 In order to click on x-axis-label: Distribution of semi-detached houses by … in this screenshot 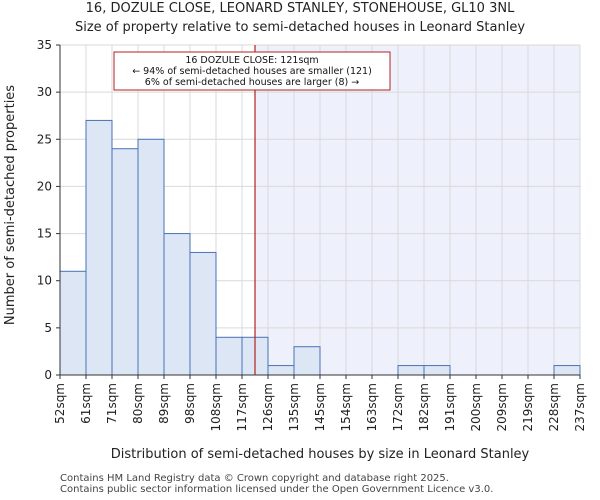, I will do `click(320, 454)`.